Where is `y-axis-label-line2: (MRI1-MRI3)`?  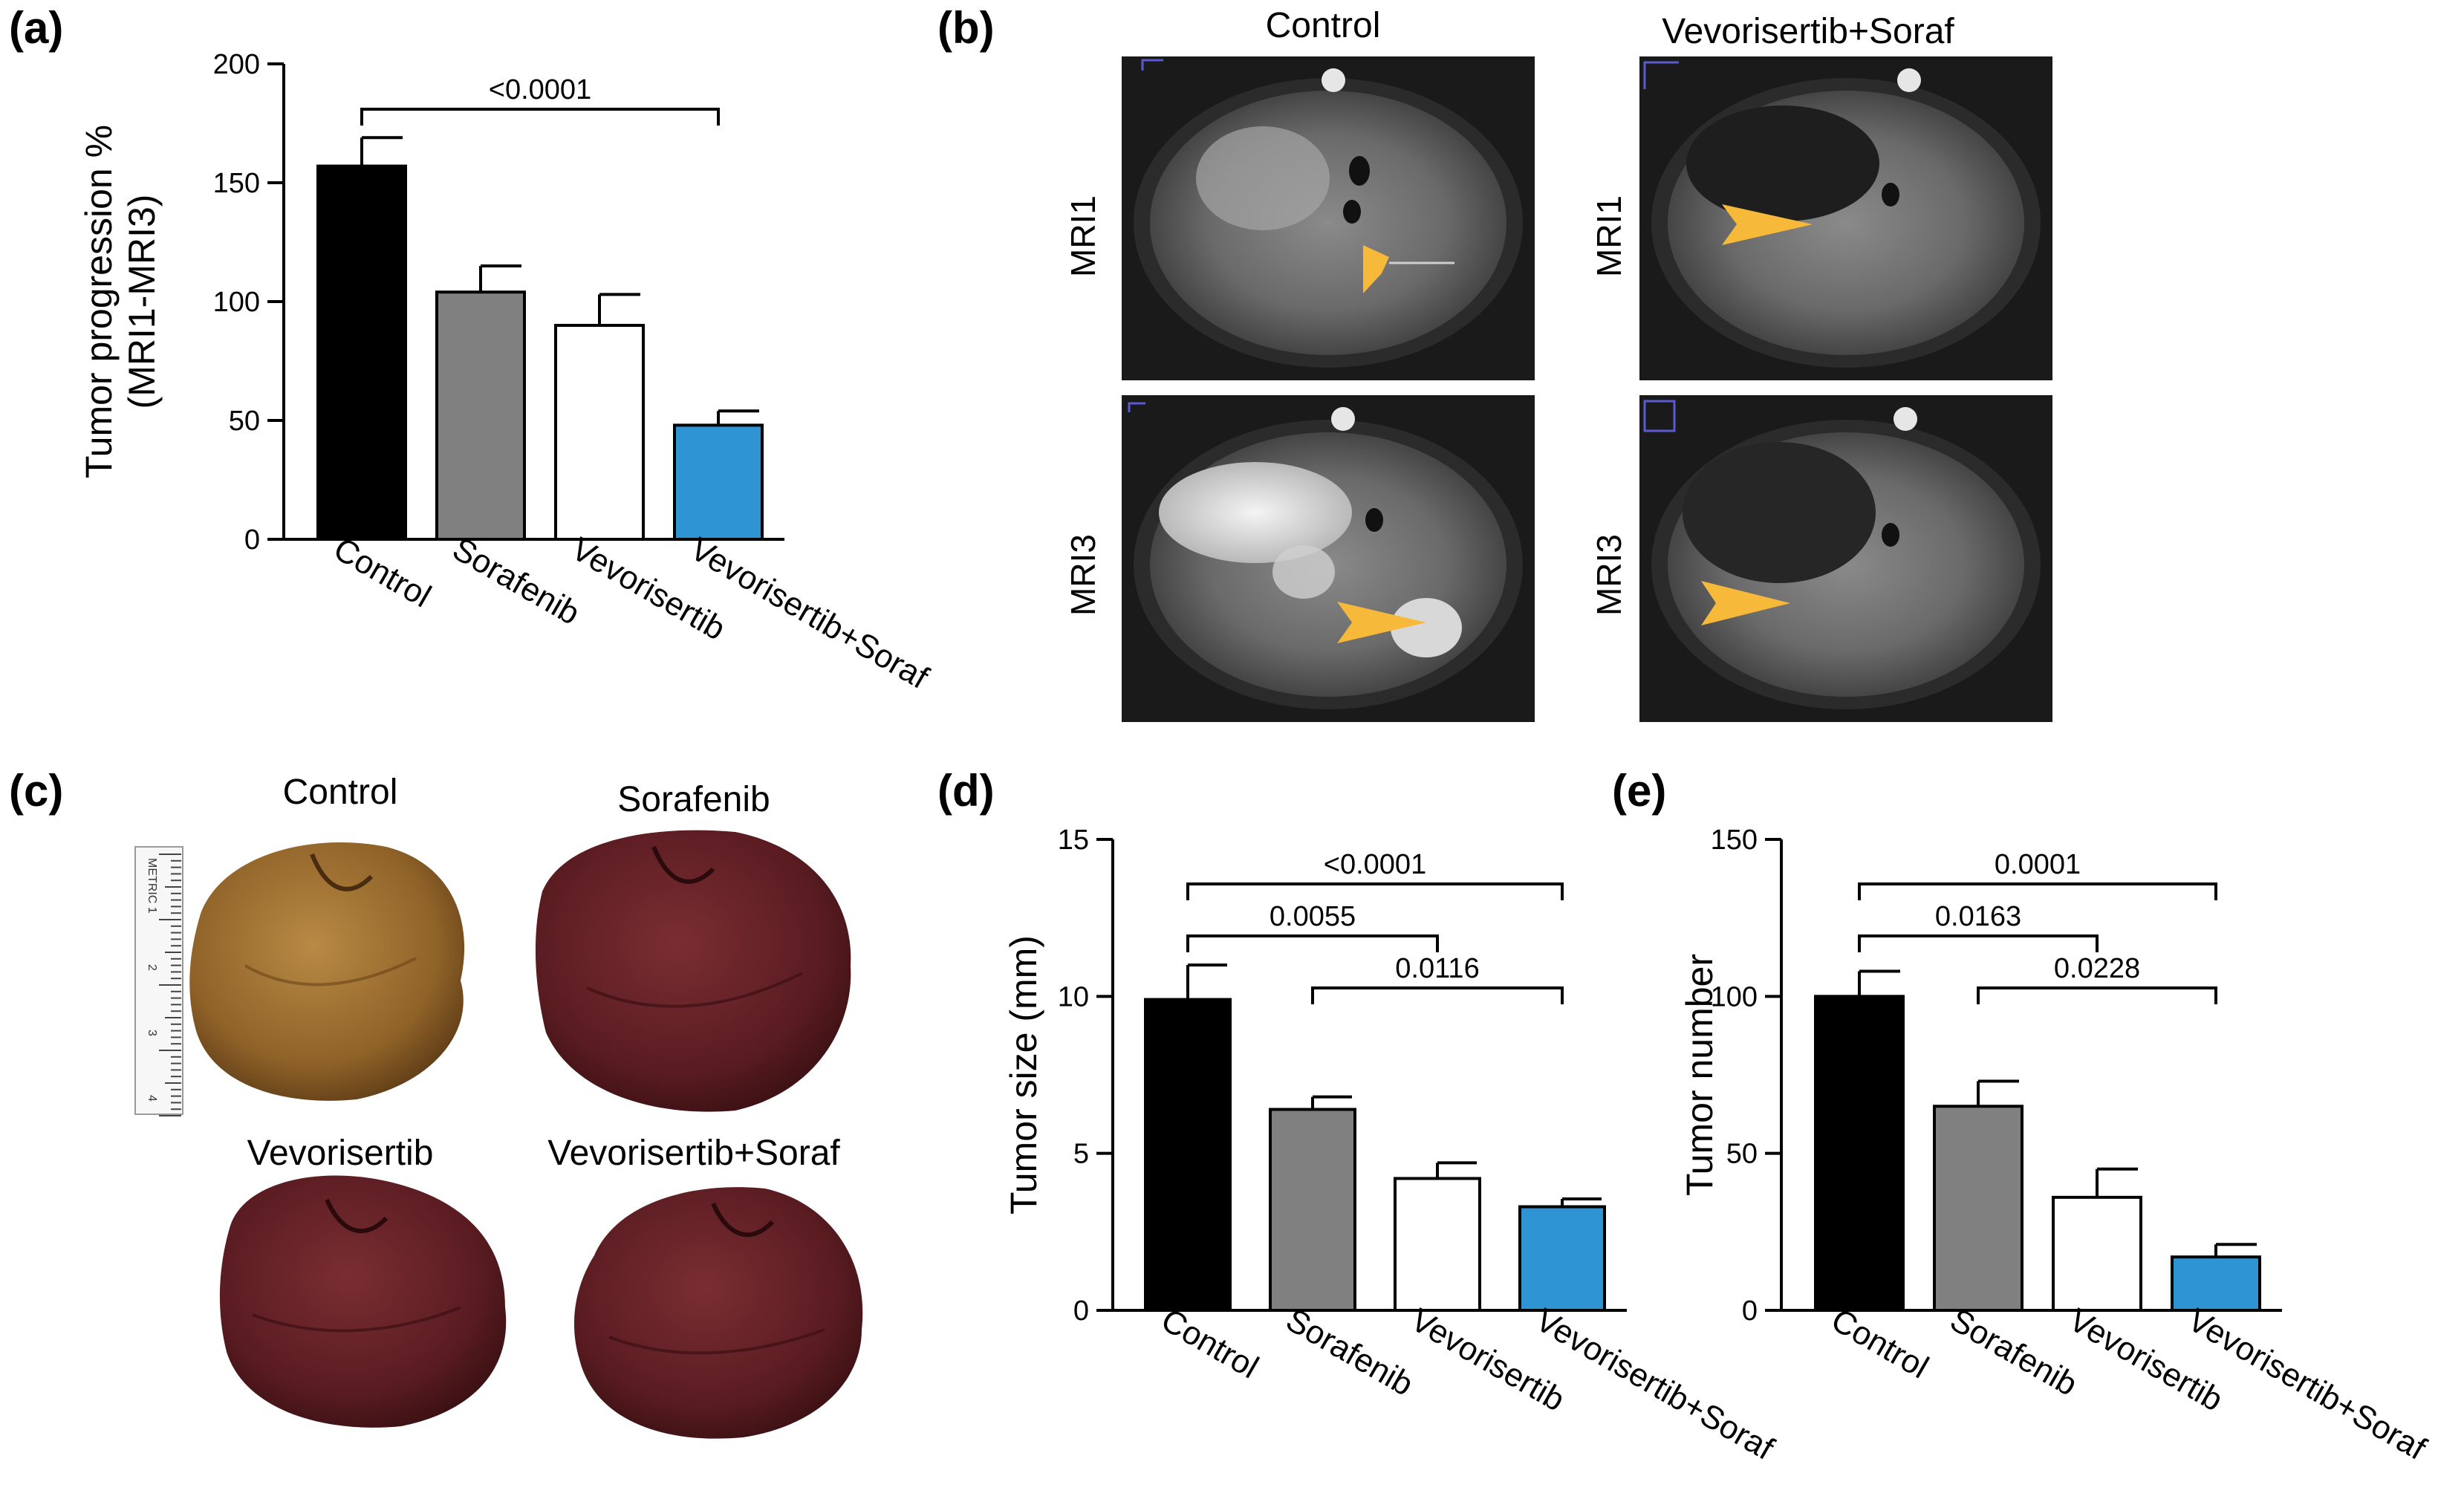 y-axis-label-line2: (MRI1-MRI3) is located at coordinates (142, 302).